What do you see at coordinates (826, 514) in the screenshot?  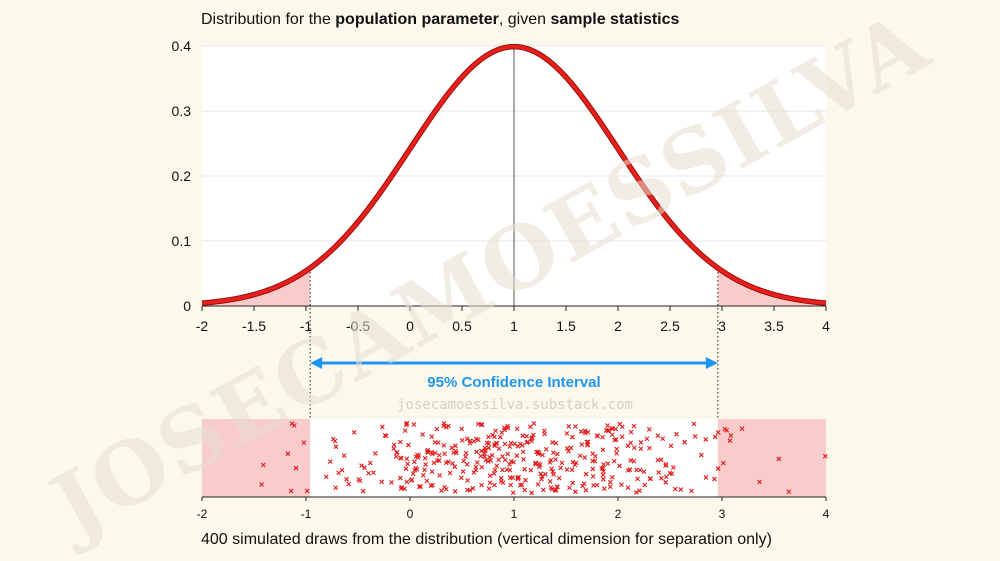 I see `x-tick-label-bottom: 4` at bounding box center [826, 514].